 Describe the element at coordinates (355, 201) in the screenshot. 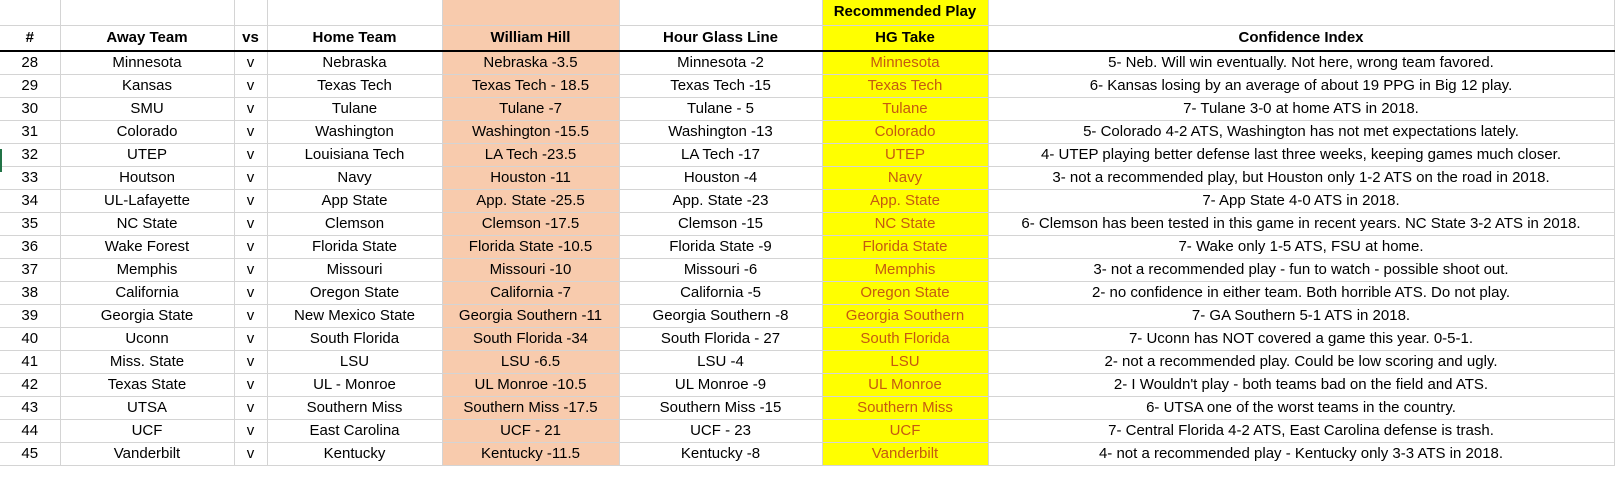

I see `cell-home-team: App State` at that location.